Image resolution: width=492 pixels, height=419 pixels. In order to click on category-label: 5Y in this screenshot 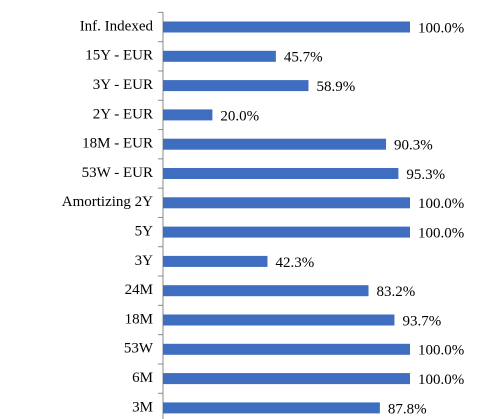, I will do `click(144, 232)`.